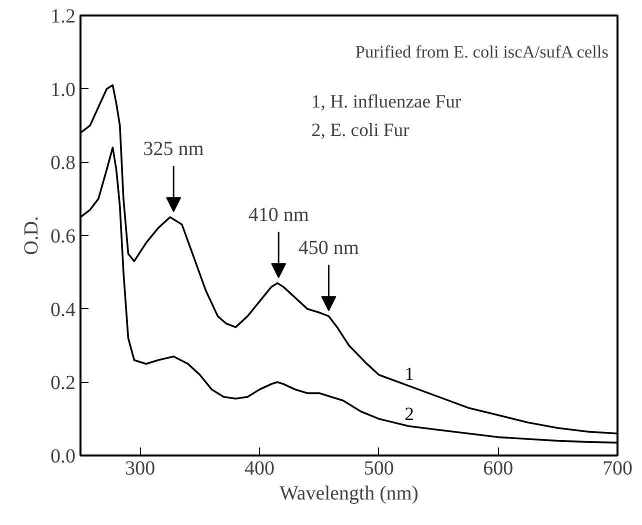 This screenshot has width=642, height=525. I want to click on y-tick-label: 1.0, so click(63, 89).